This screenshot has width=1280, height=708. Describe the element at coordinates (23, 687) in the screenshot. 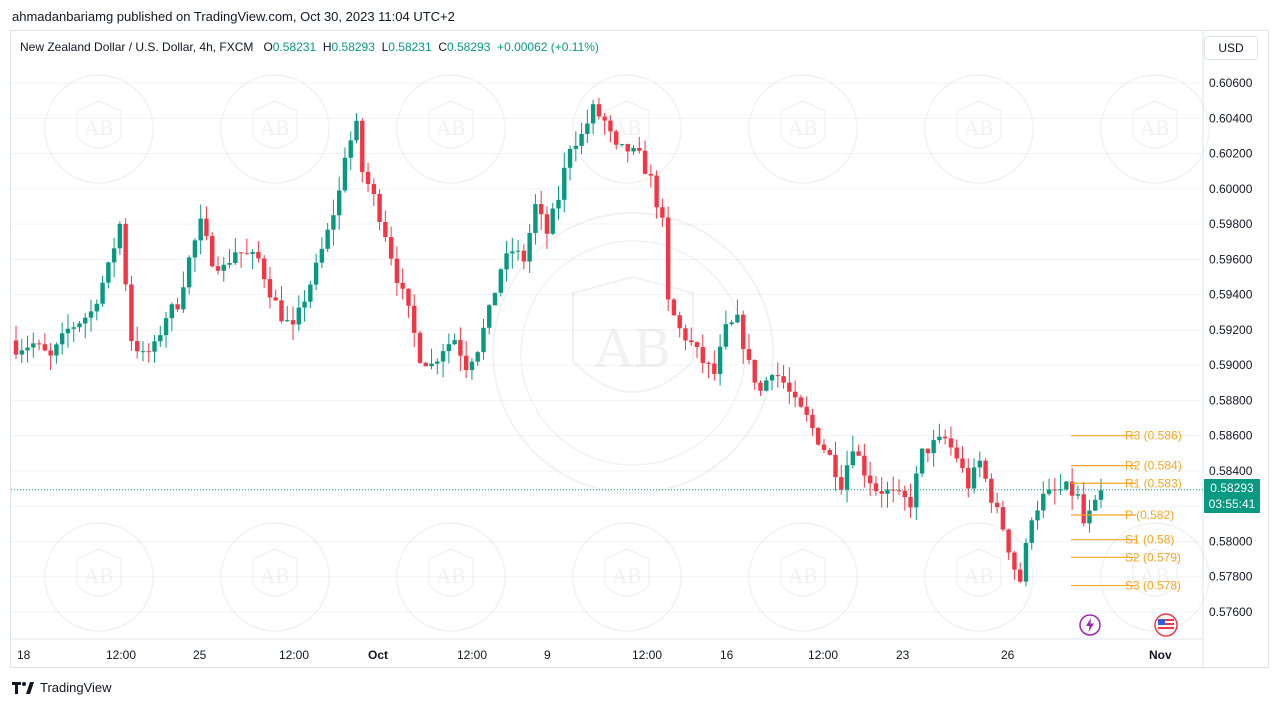

I see `tradingview-logo-icon` at that location.